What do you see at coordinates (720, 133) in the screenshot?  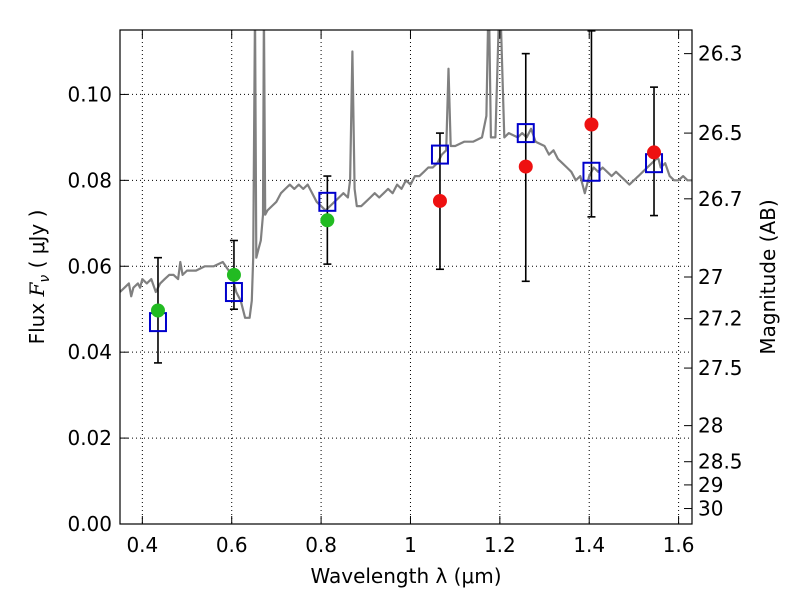 I see `y2-tick-label-1: 26.5` at bounding box center [720, 133].